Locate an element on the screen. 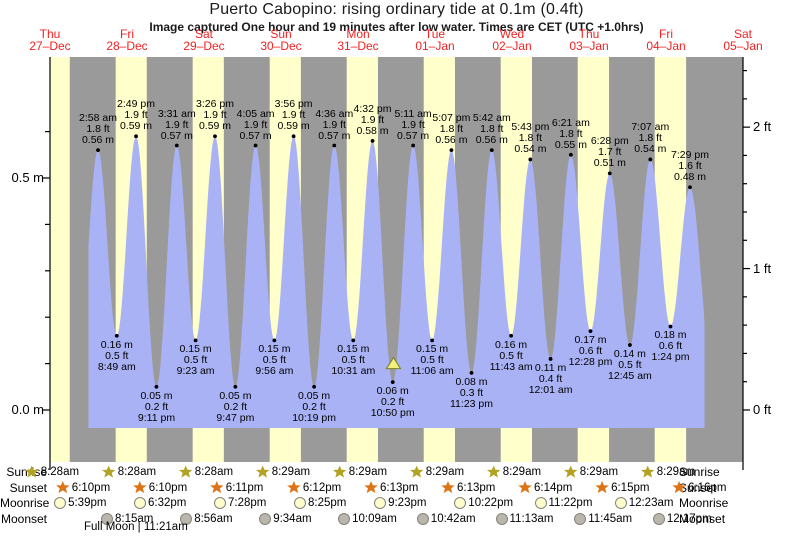 The image size is (793, 537). right-axis-label: 2 ft is located at coordinates (762, 127).